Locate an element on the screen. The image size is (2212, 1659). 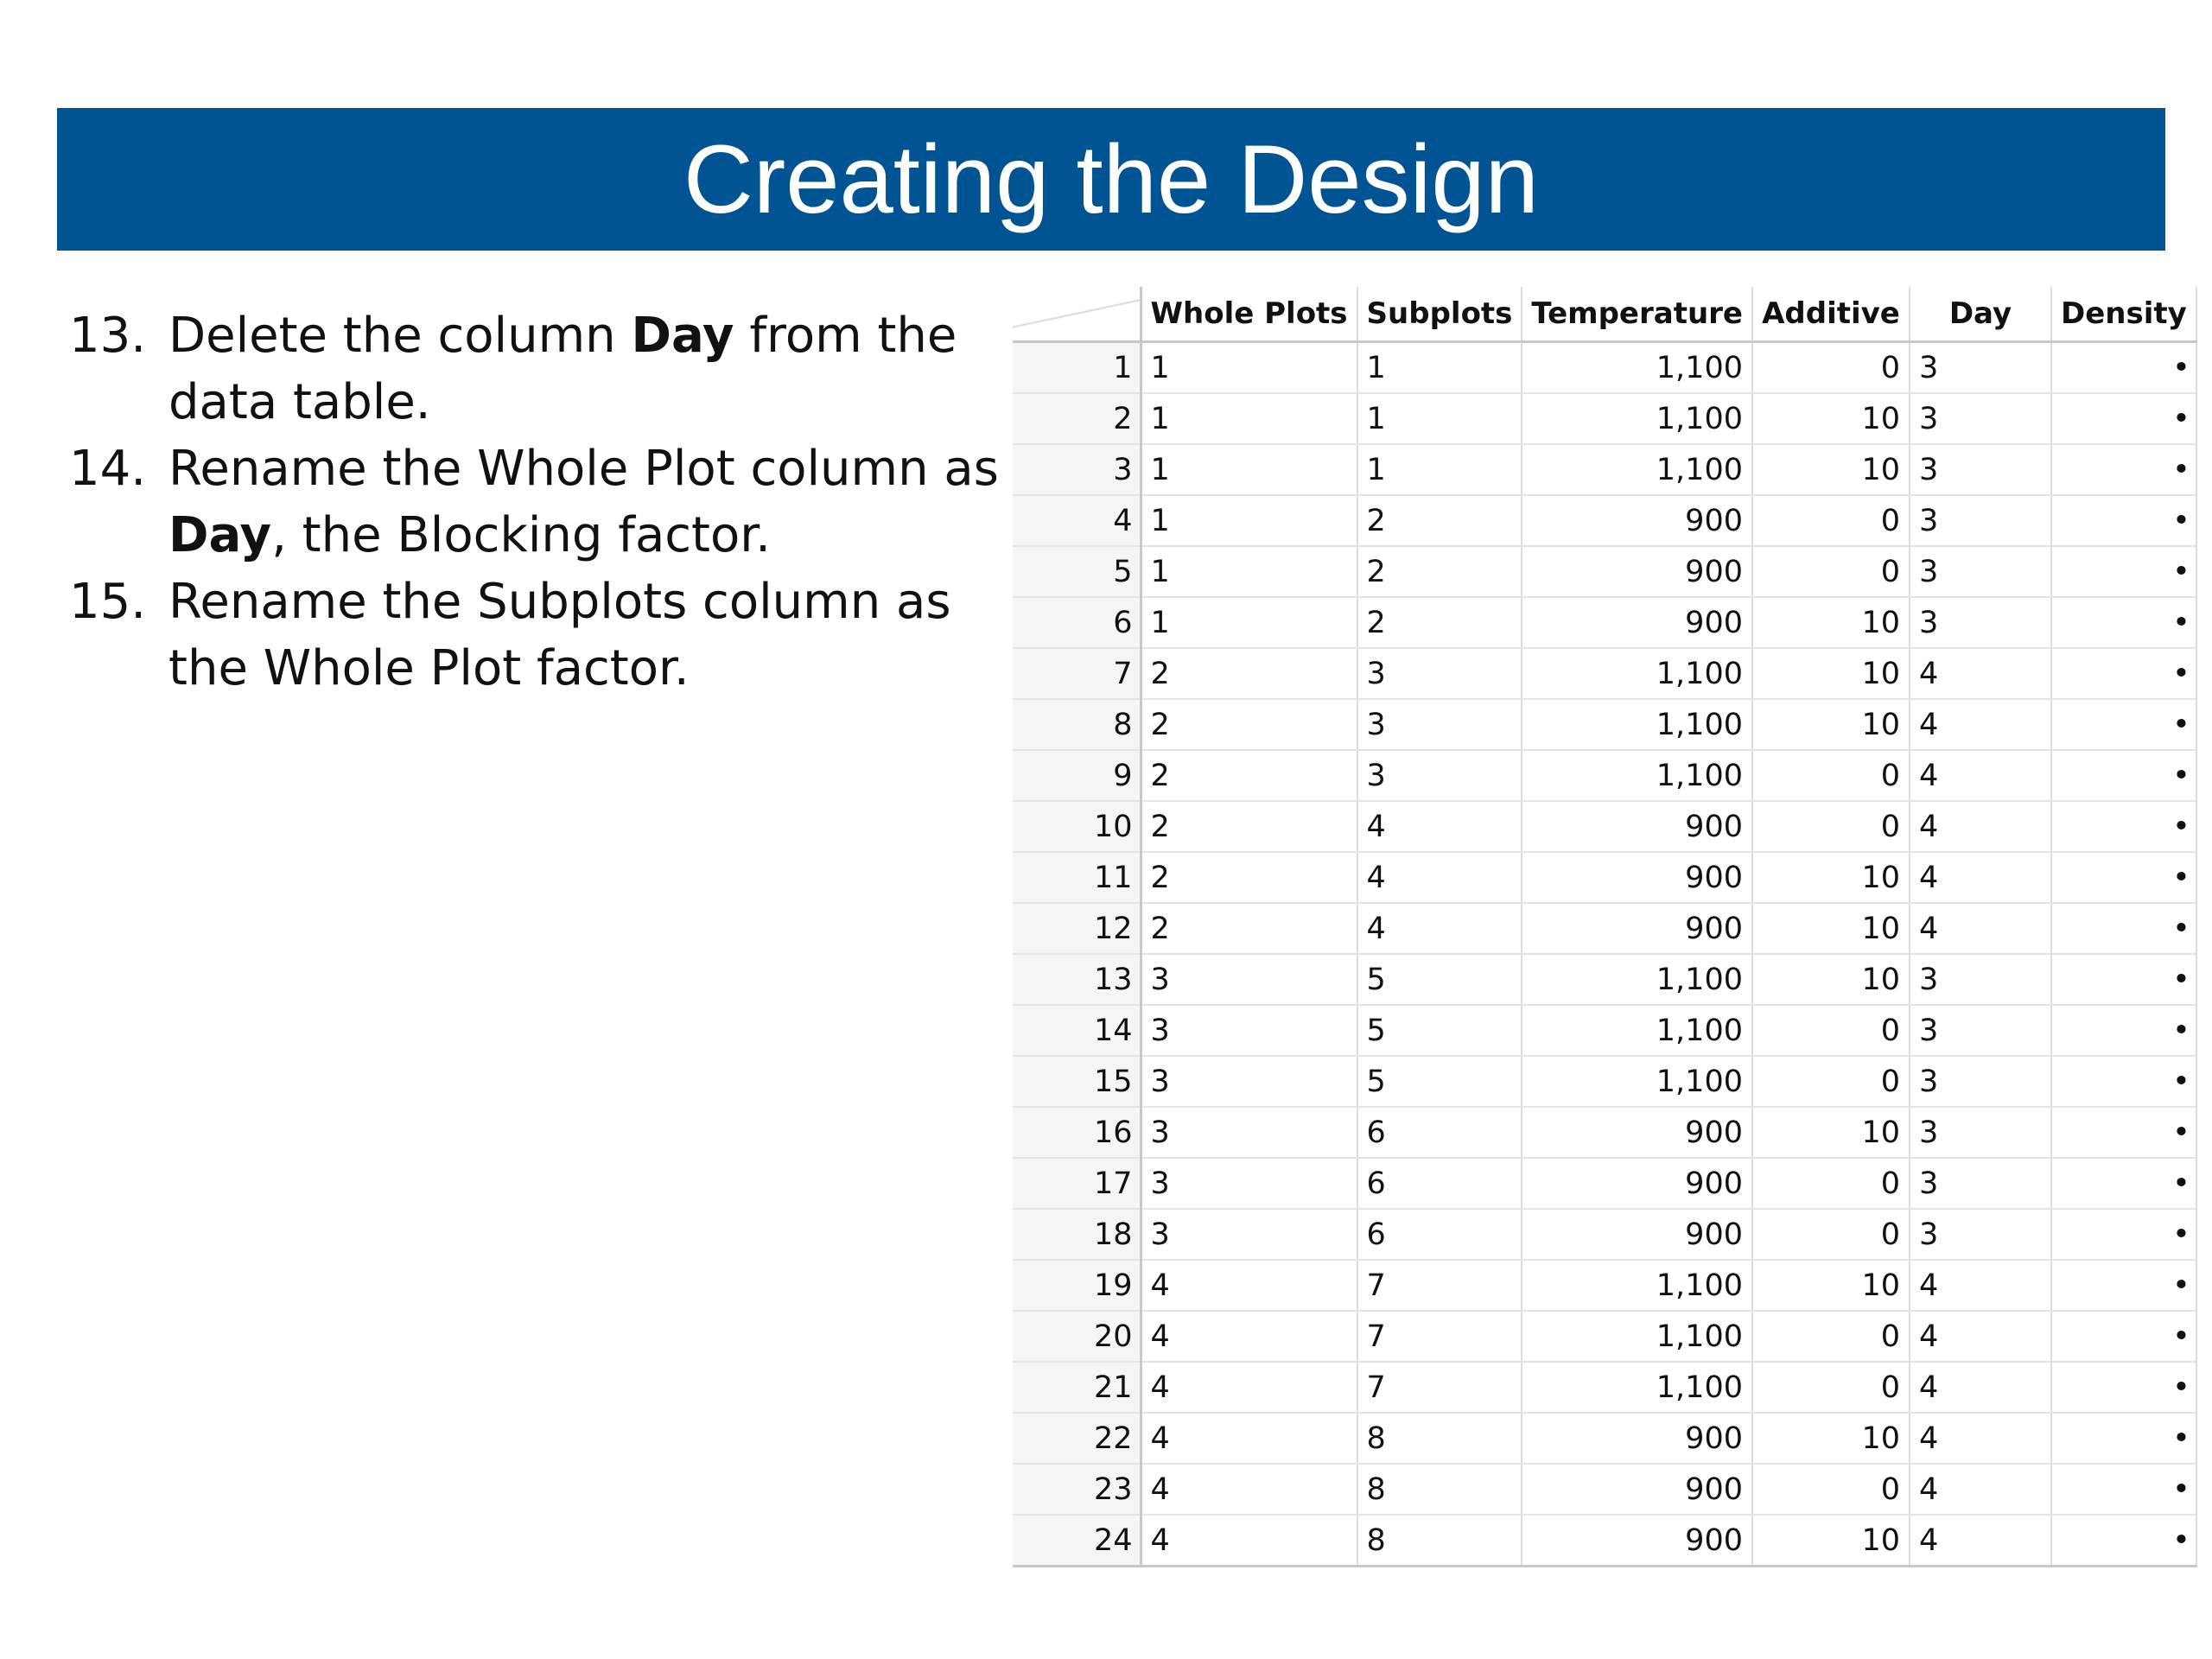
table-row: 15 3 5 1,100 0 3 • is located at coordinates (1605, 1082).